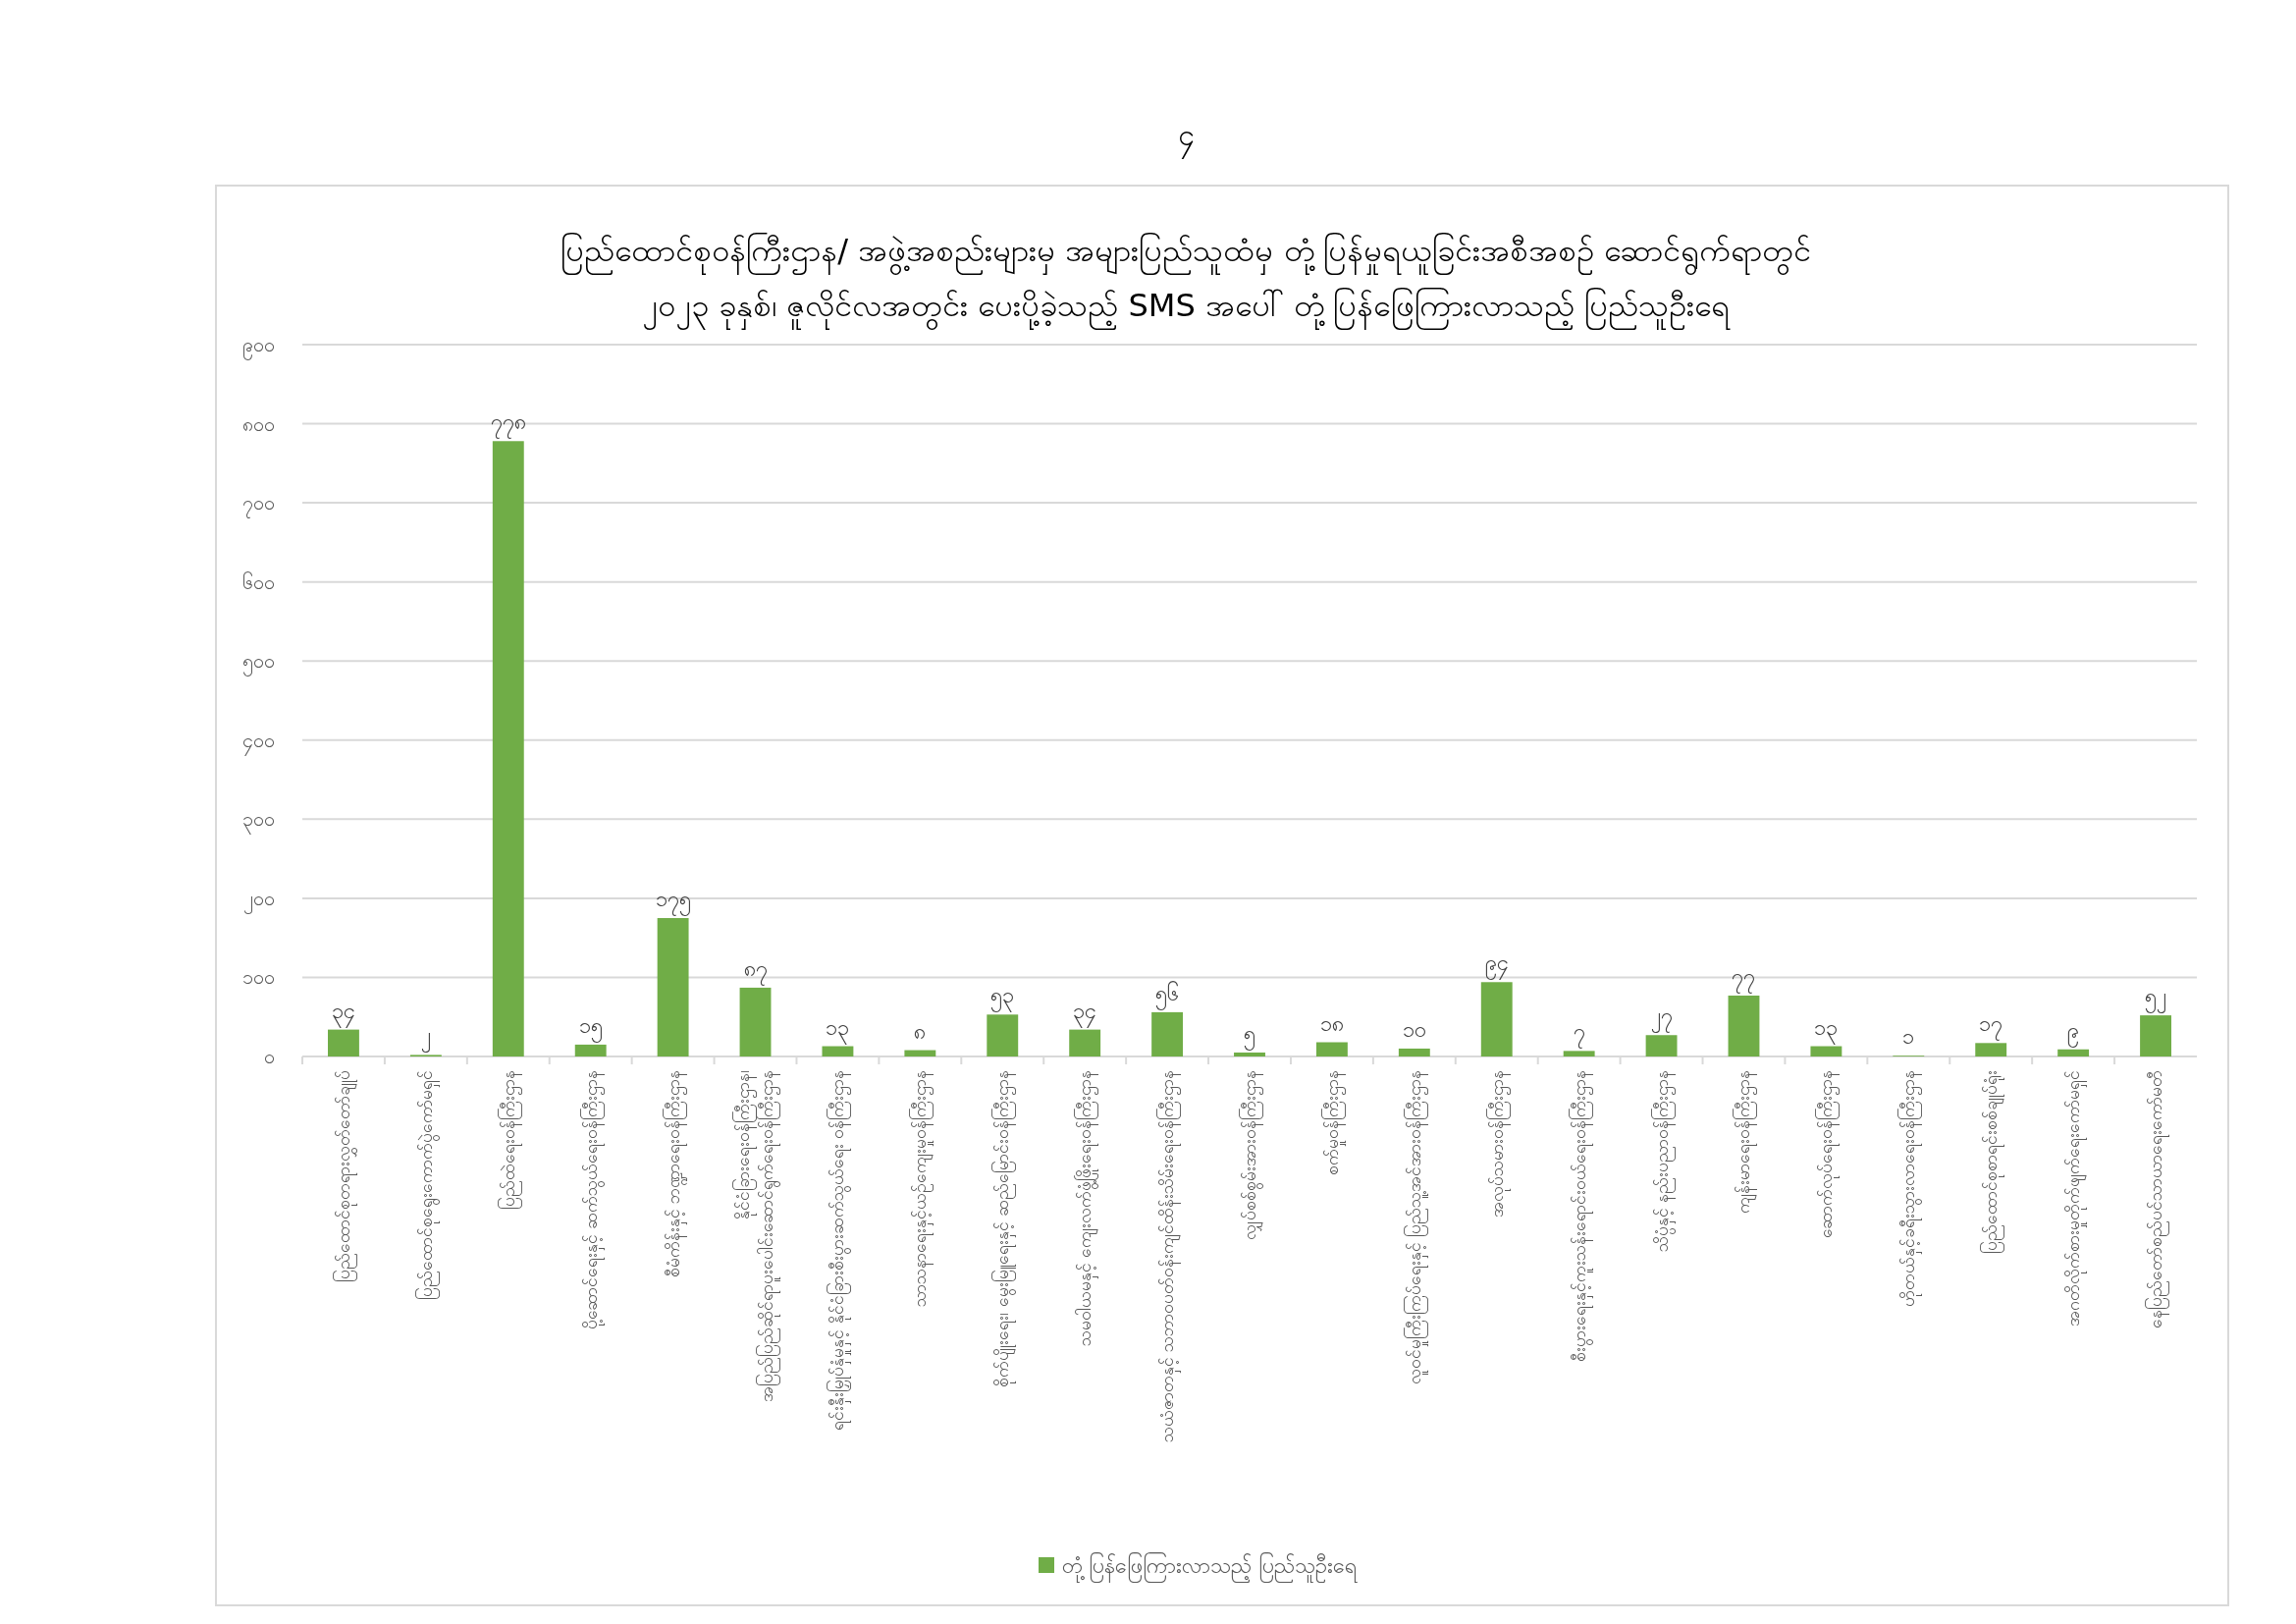 The image size is (2296, 1624). Describe the element at coordinates (269, 1056) in the screenshot. I see `y-tick-label: ၀` at that location.